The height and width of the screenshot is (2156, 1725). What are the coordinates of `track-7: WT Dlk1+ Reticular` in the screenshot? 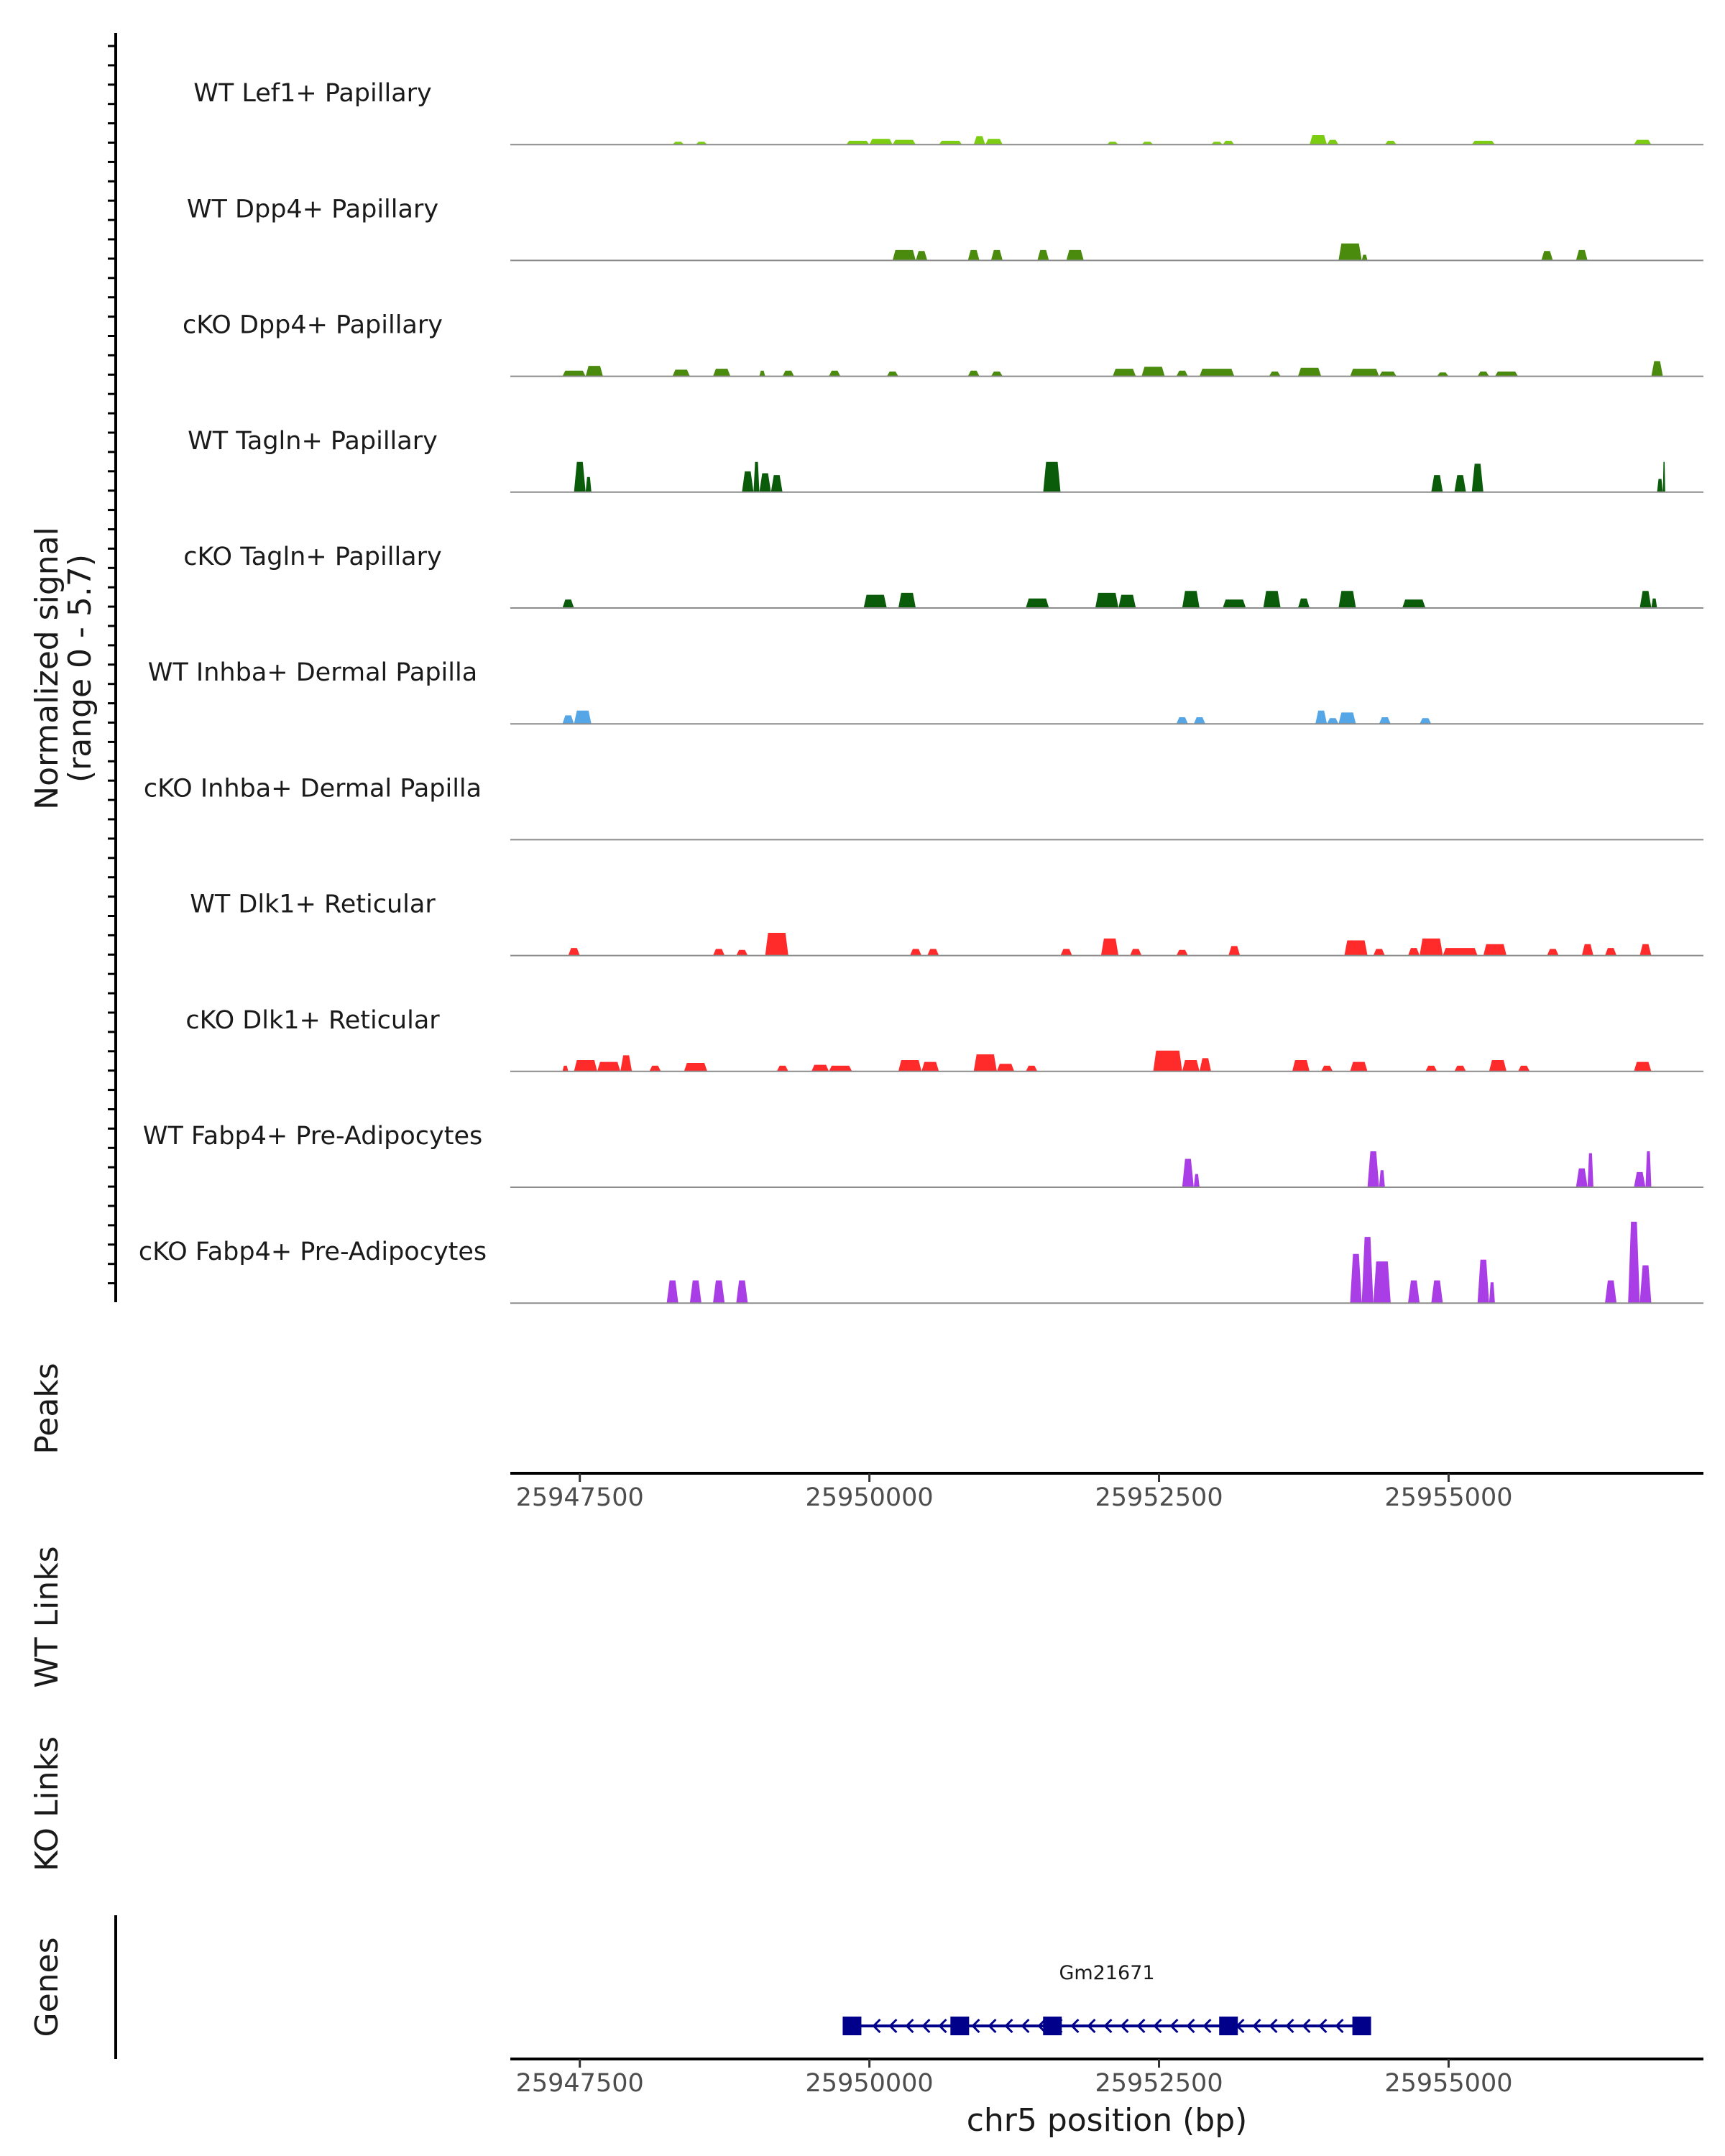 It's located at (946, 924).